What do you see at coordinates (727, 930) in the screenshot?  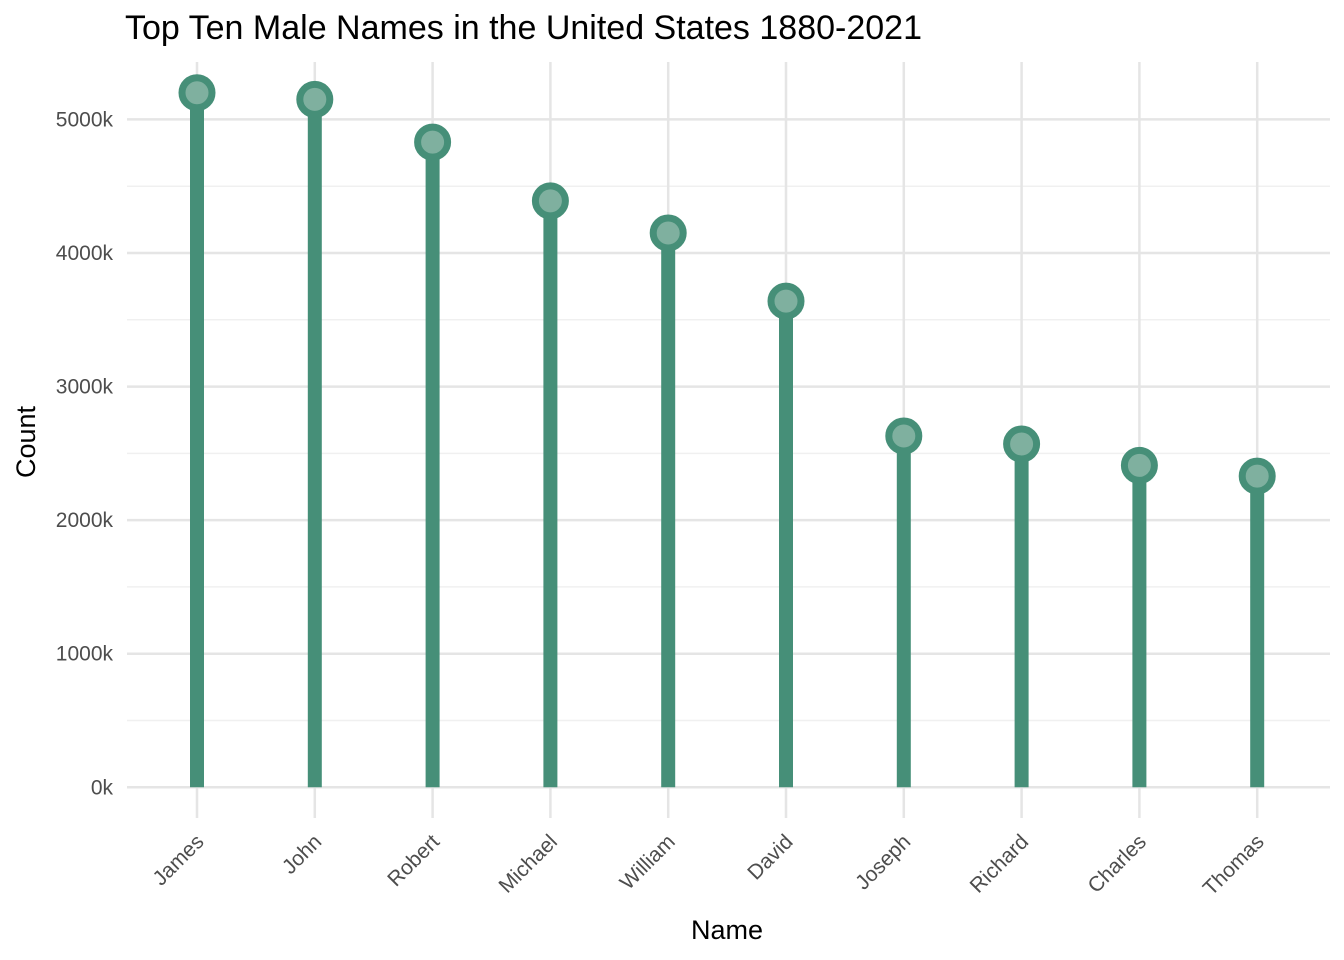 I see `x-axis-title: Name` at bounding box center [727, 930].